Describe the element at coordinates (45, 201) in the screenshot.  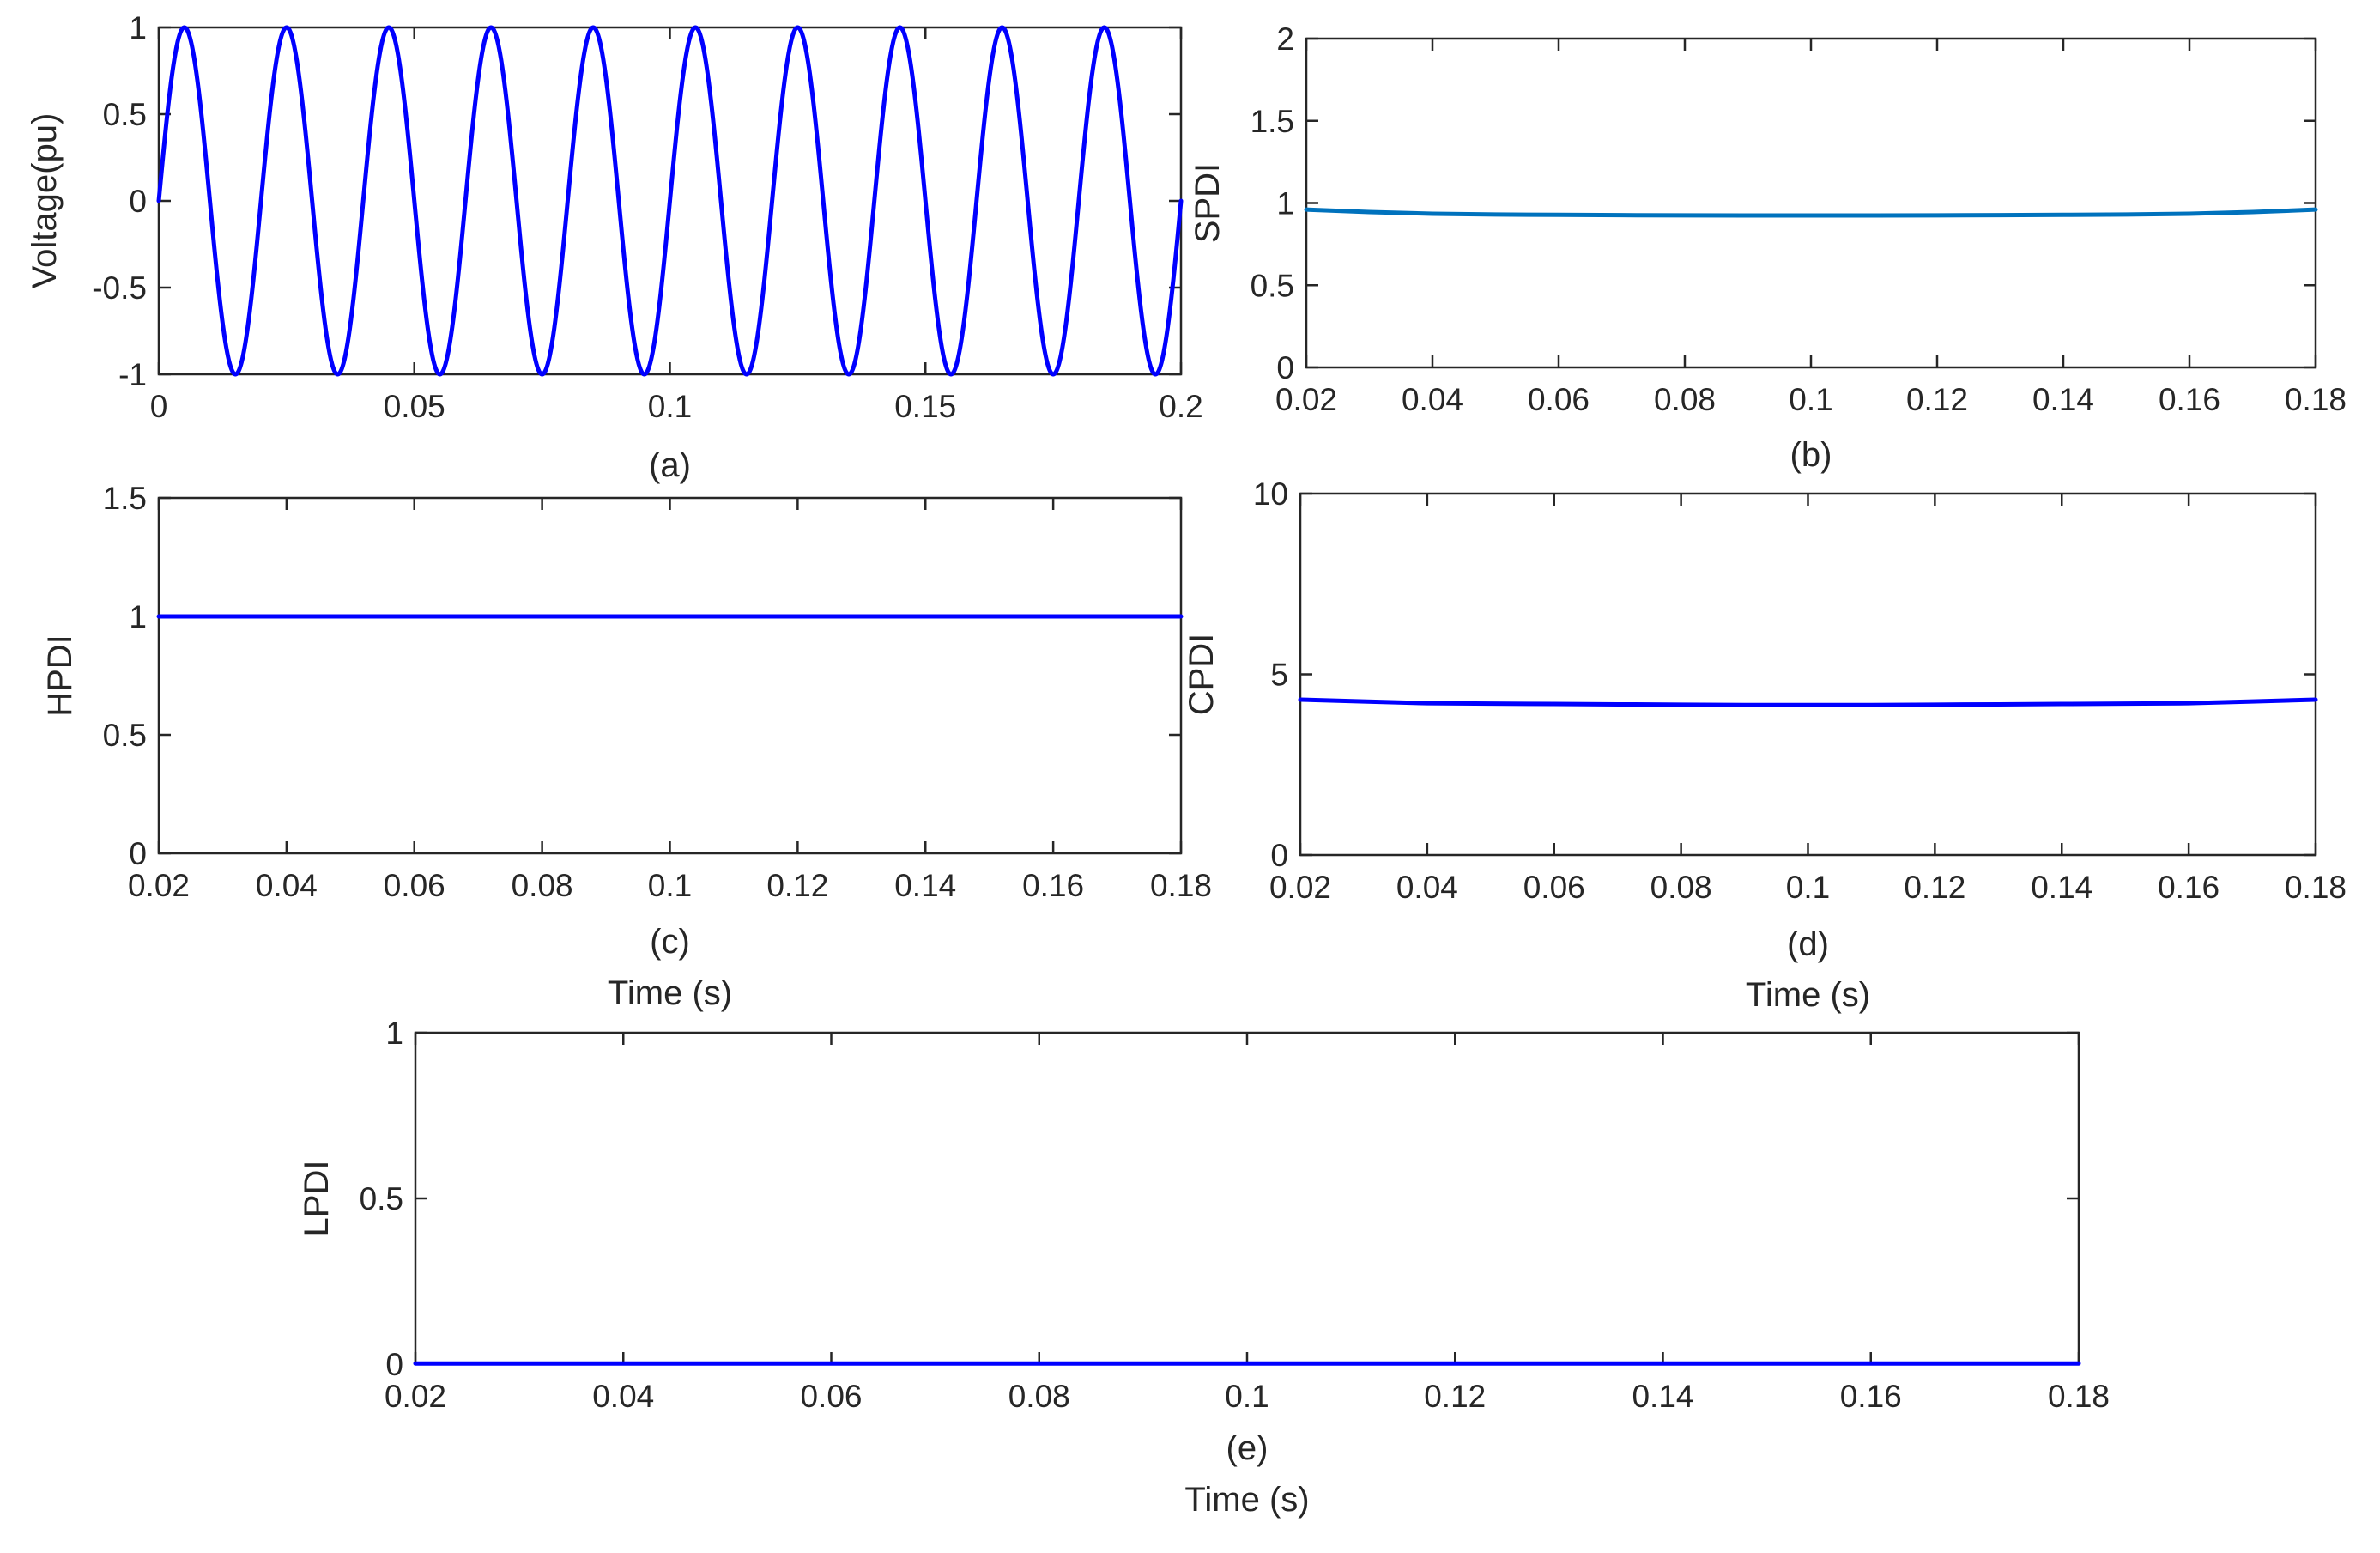
I see `y-axis-label: Voltage(pu)` at that location.